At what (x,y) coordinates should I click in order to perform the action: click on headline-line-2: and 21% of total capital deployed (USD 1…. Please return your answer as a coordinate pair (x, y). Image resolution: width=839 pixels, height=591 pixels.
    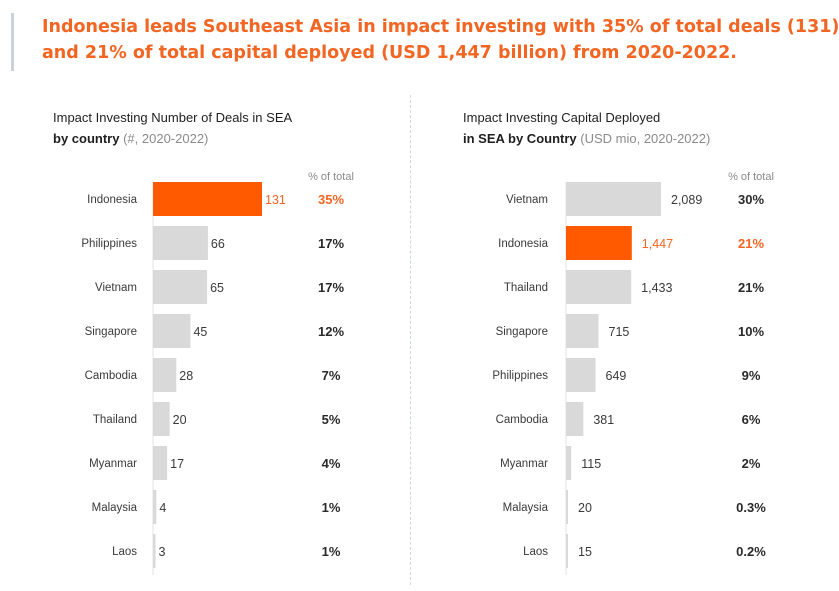
    Looking at the image, I should click on (389, 53).